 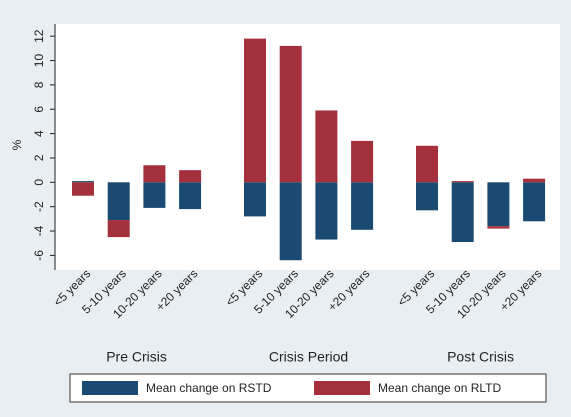 What do you see at coordinates (39, 206) in the screenshot?
I see `y-tick-label: -2` at bounding box center [39, 206].